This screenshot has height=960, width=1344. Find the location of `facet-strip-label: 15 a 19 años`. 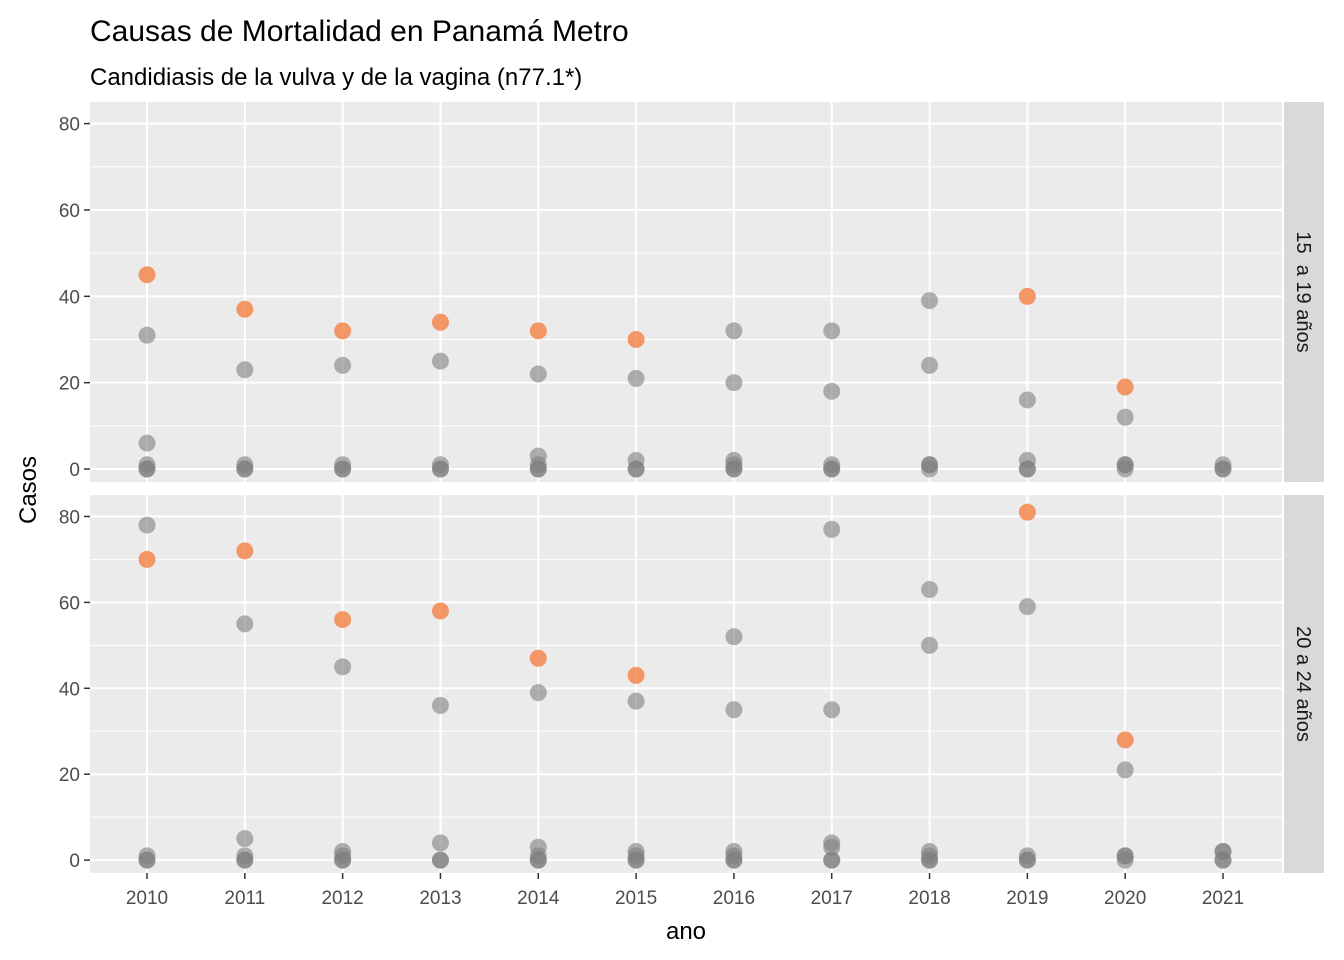

facet-strip-label: 15 a 19 años is located at coordinates (1303, 291).